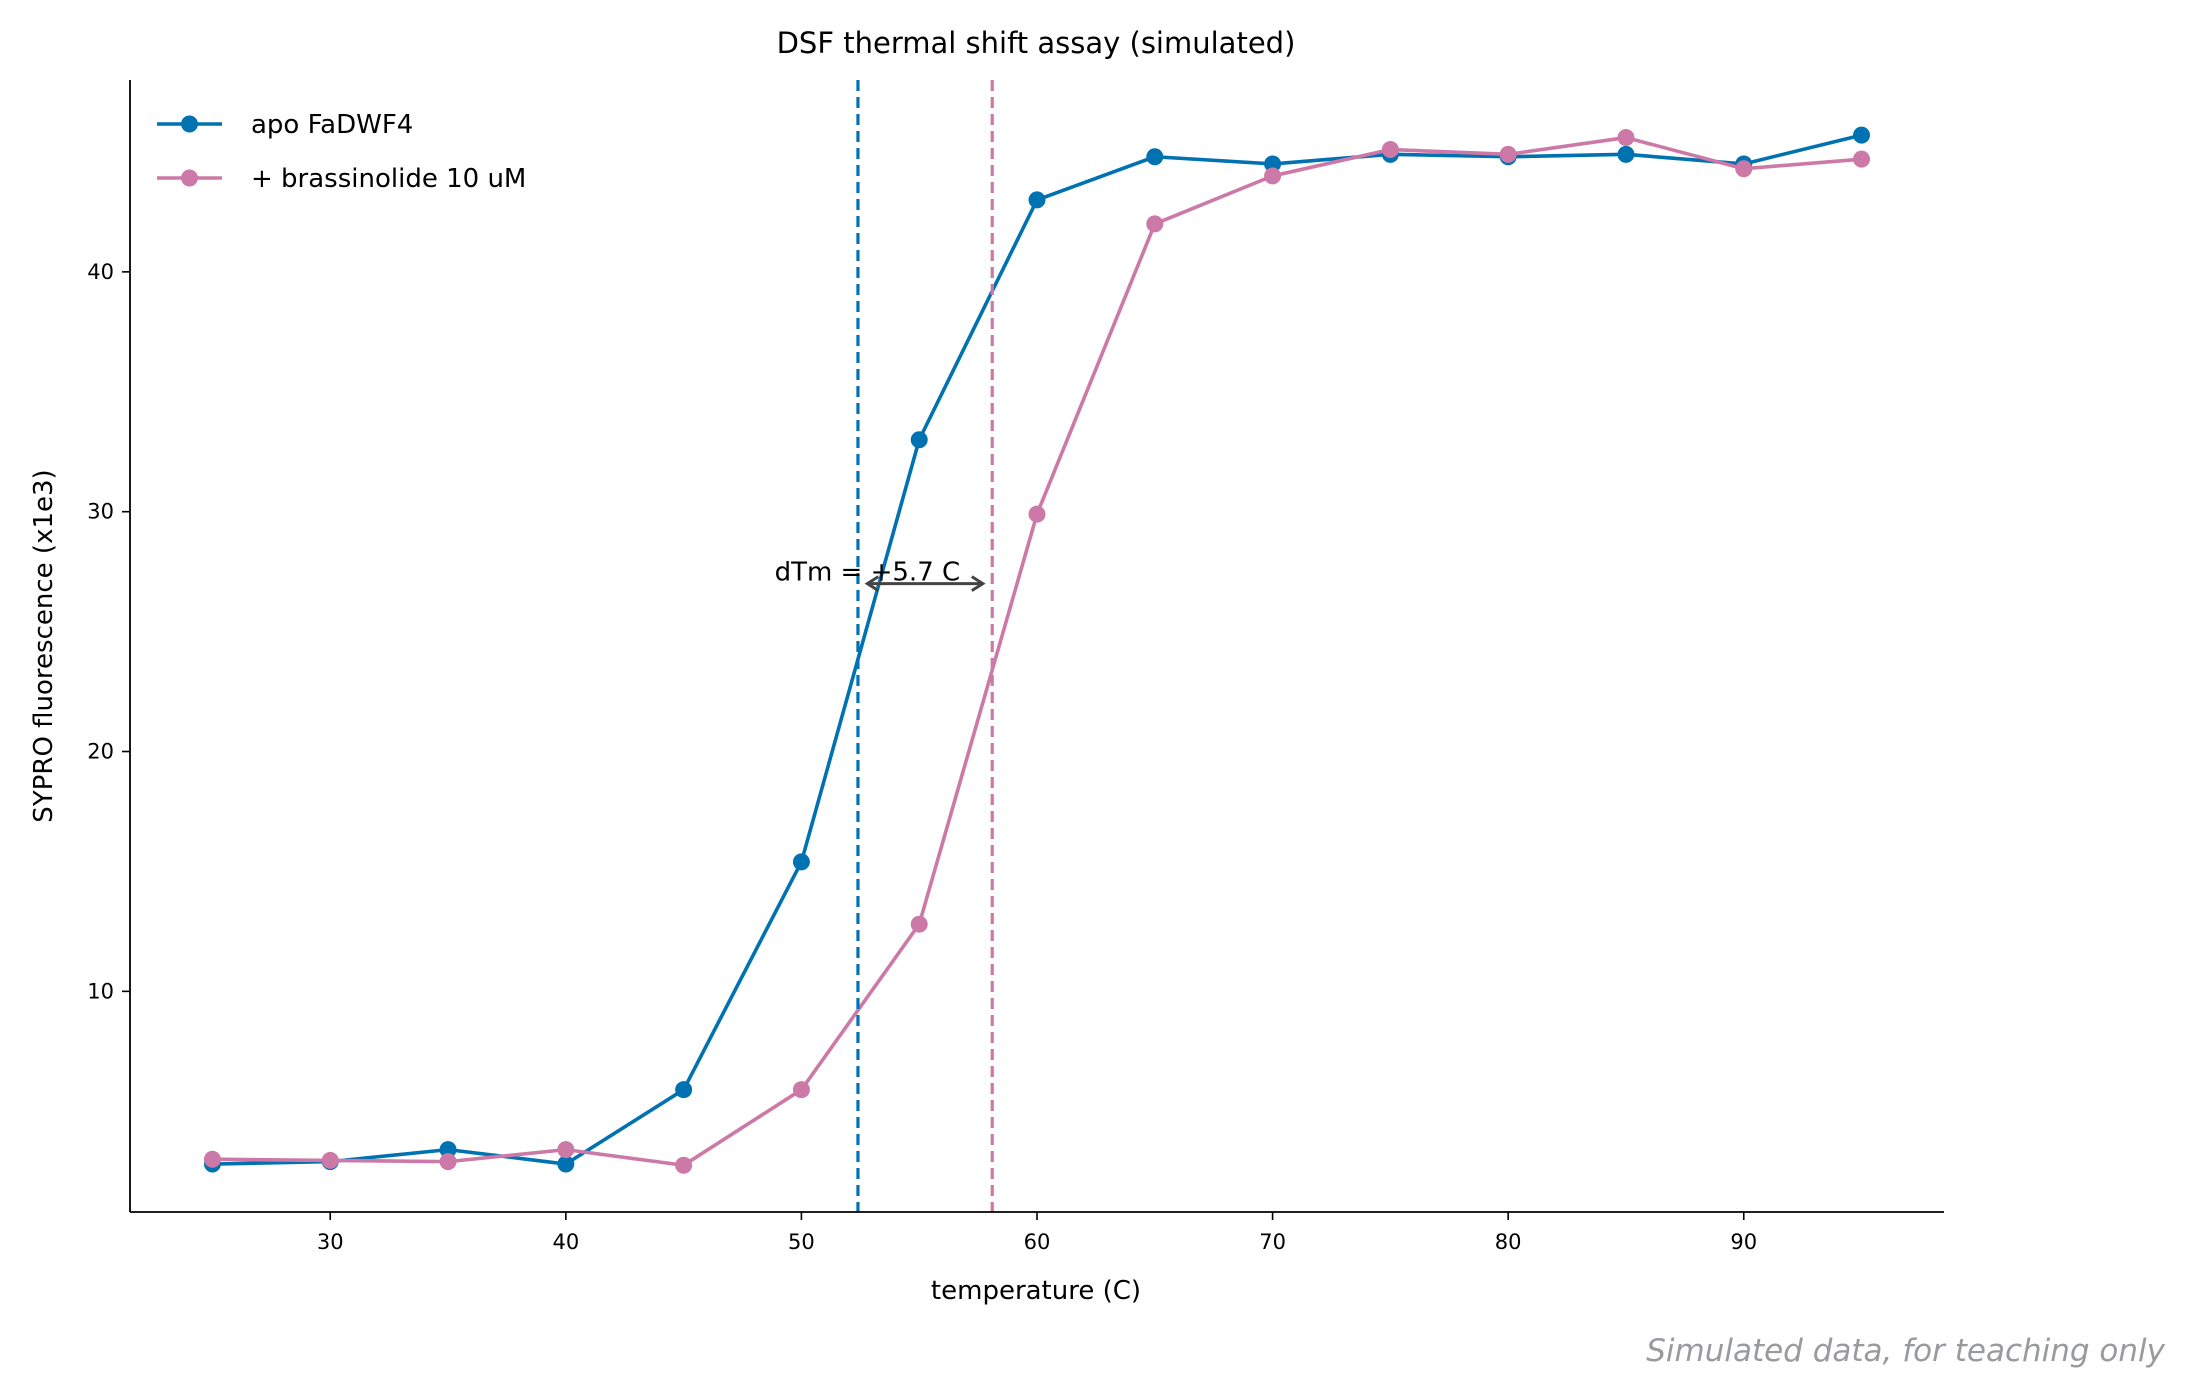  What do you see at coordinates (1037, 1242) in the screenshot?
I see `x-tick-label: 60` at bounding box center [1037, 1242].